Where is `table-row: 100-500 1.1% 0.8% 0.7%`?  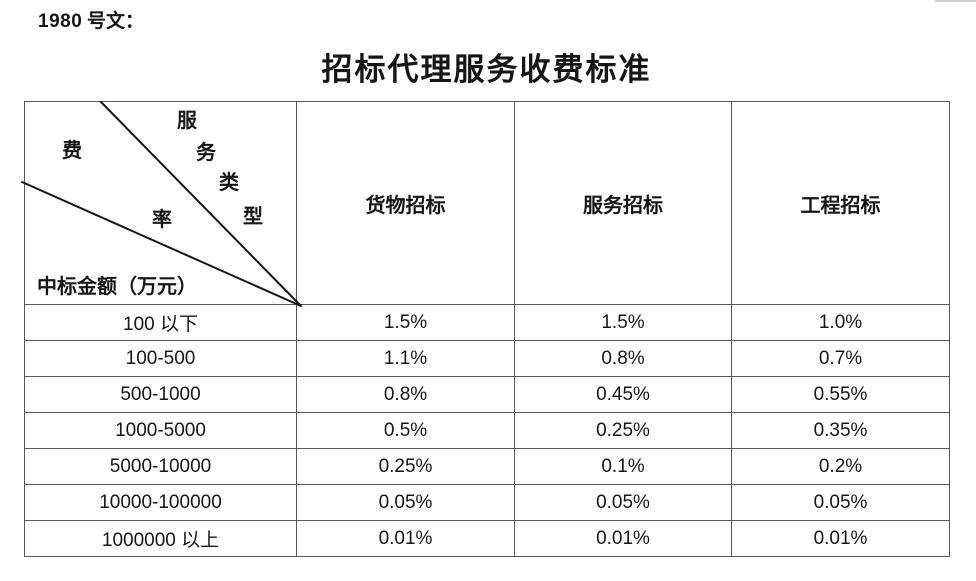 table-row: 100-500 1.1% 0.8% 0.7% is located at coordinates (487, 358).